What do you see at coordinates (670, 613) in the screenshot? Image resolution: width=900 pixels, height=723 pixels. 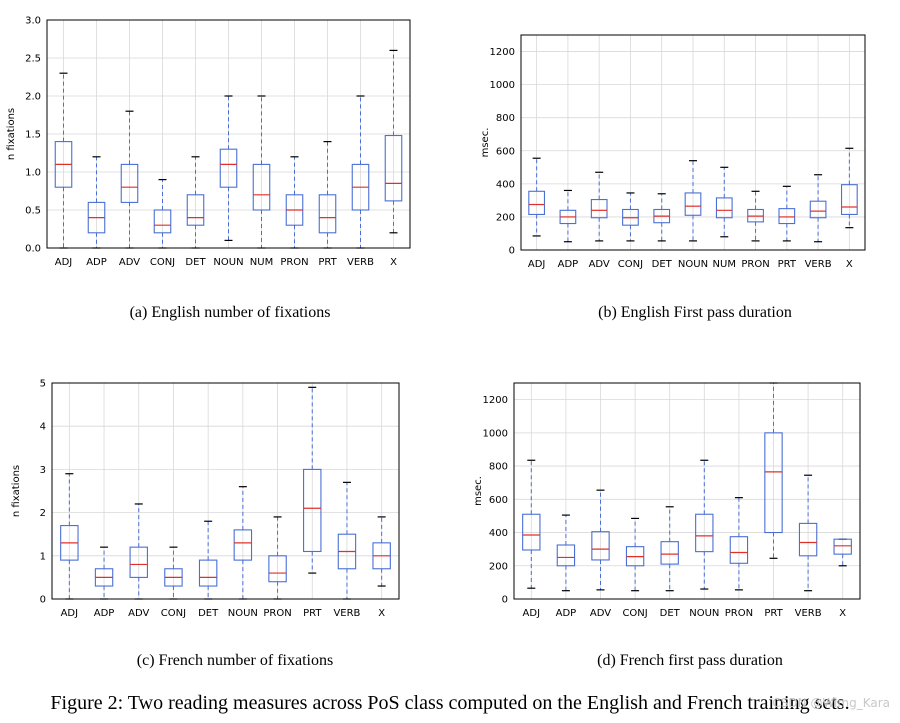 I see `panel-d-xtick-label: DET` at bounding box center [670, 613].